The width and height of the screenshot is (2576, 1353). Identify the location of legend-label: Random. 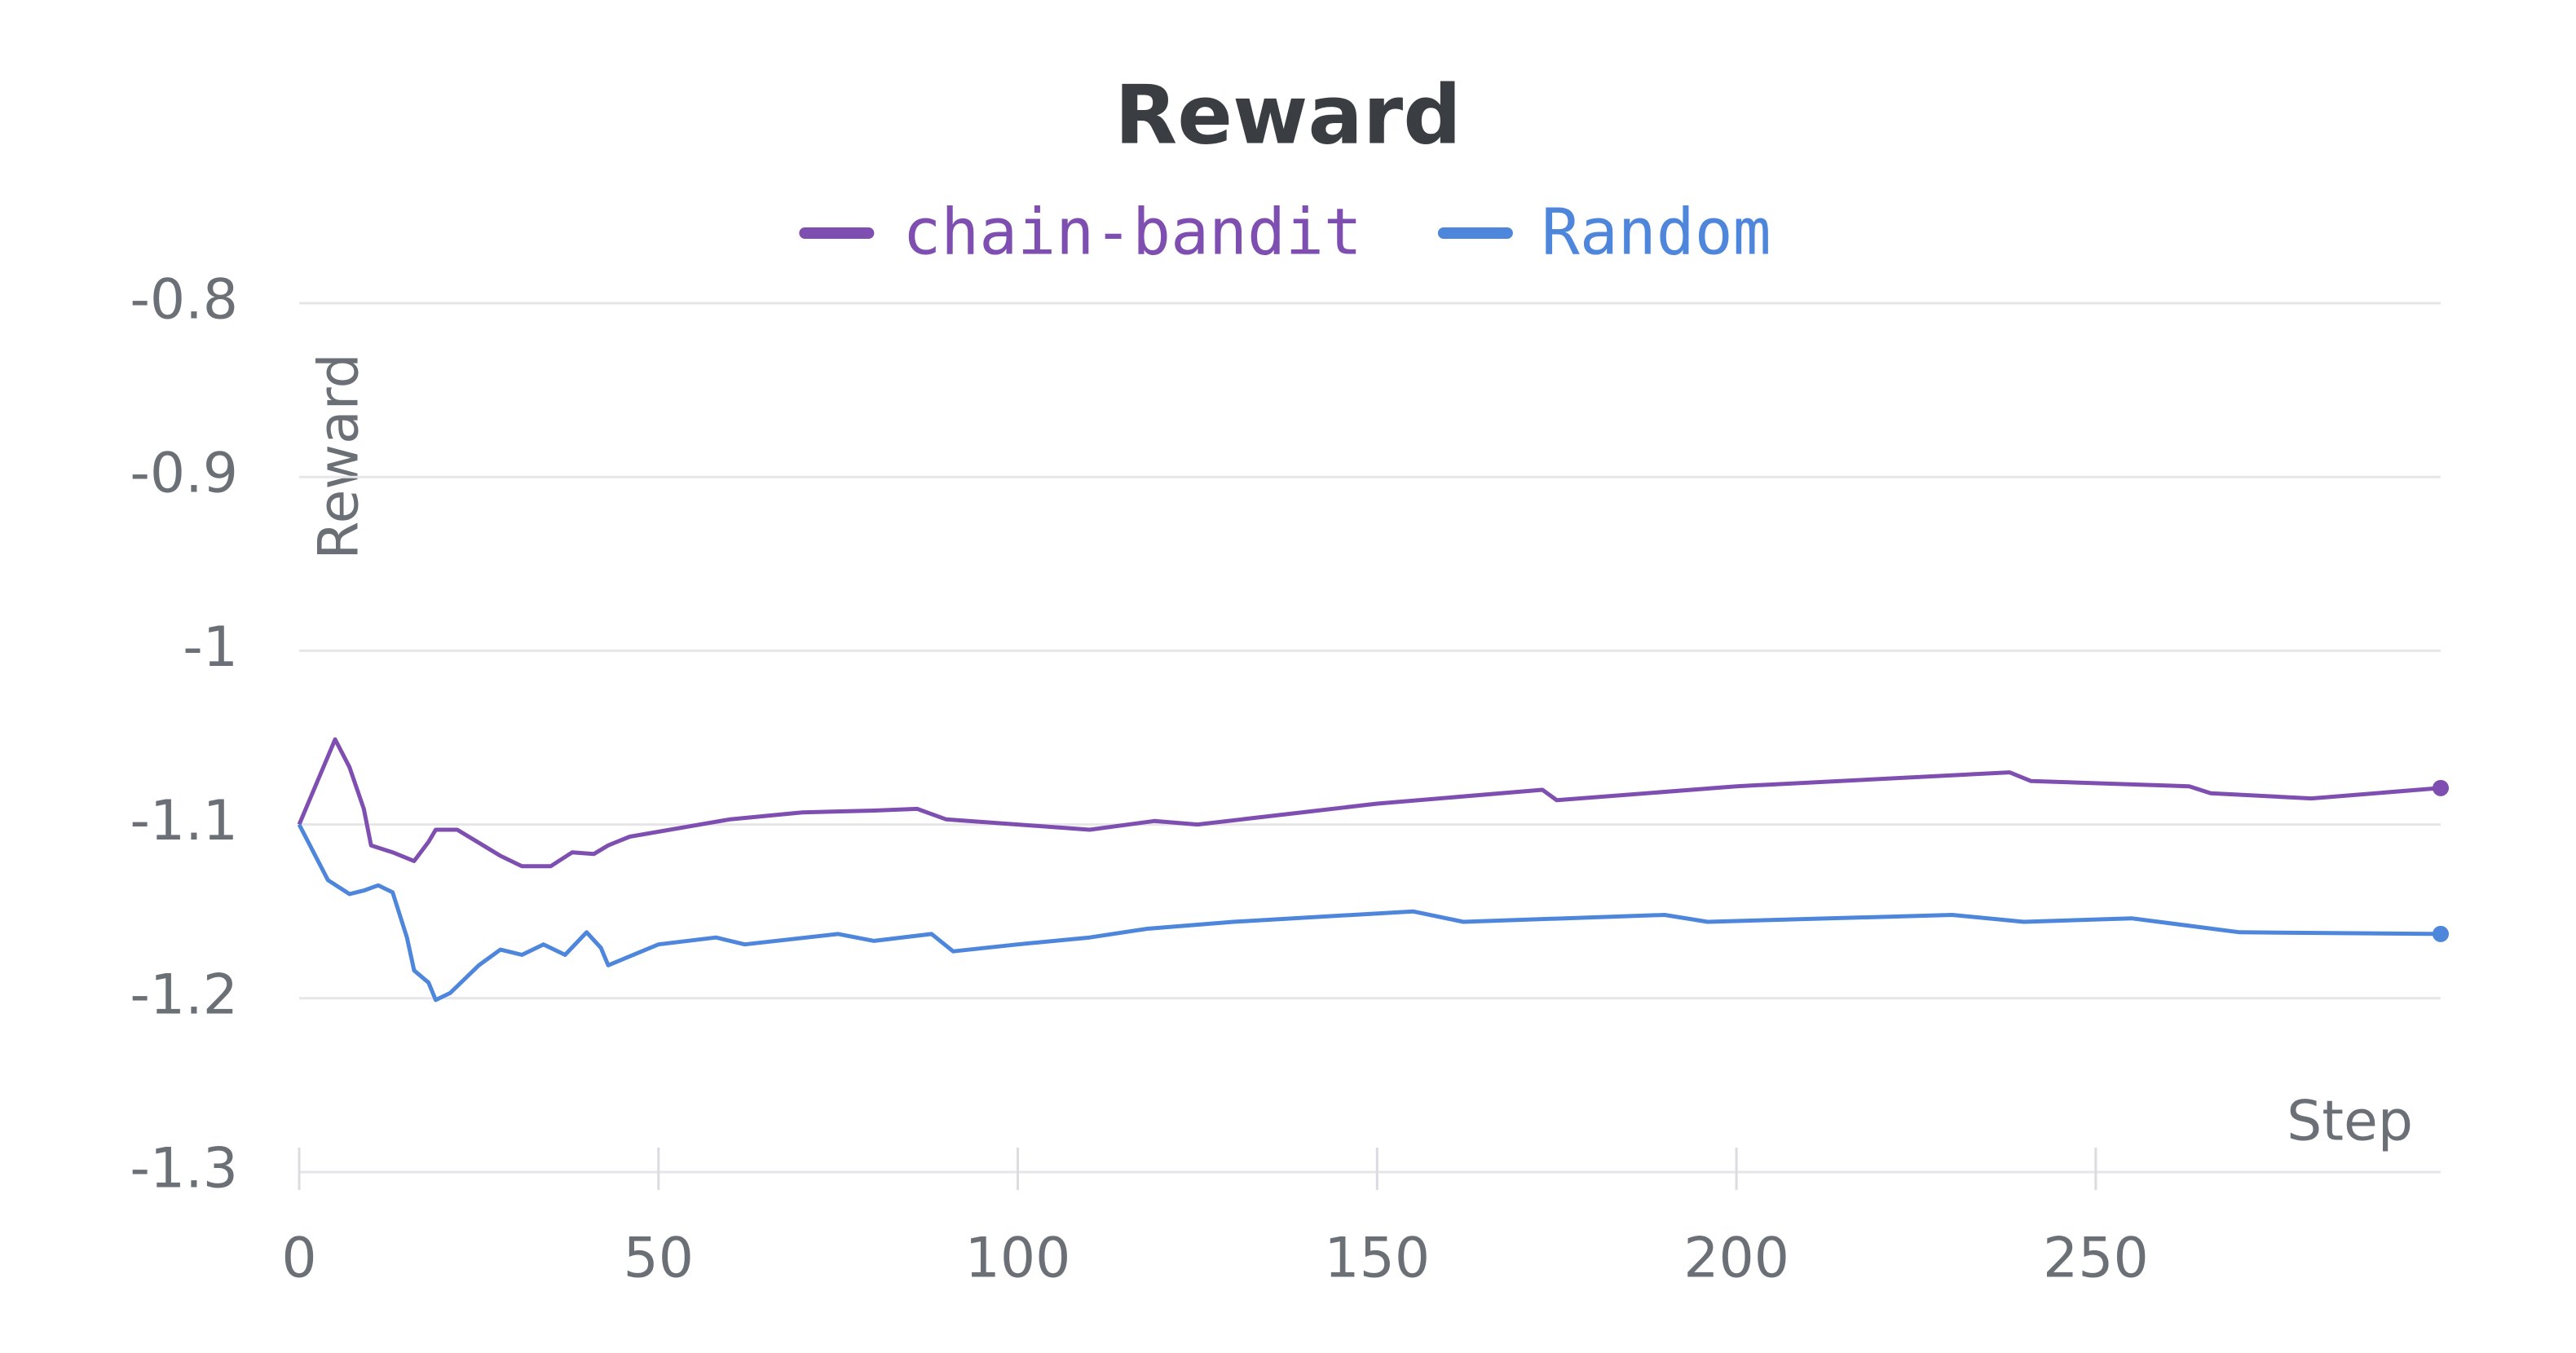
(1656, 232).